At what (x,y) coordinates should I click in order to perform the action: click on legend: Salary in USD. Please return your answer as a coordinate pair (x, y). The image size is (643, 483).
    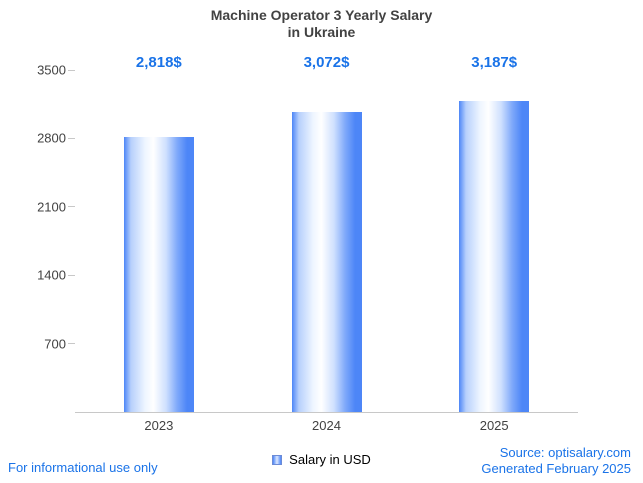
    Looking at the image, I should click on (321, 459).